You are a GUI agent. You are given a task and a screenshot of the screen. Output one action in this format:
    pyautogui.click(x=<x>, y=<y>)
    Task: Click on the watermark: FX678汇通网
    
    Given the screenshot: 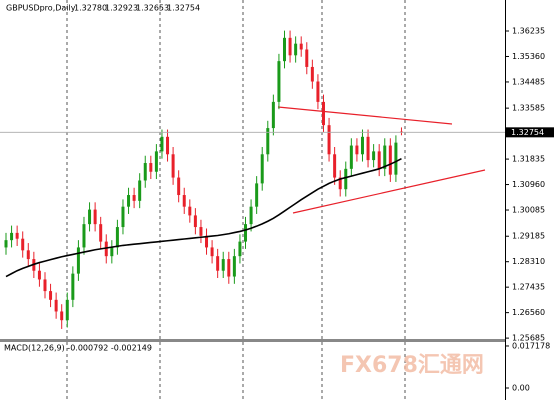 What is the action you would take?
    pyautogui.click(x=412, y=365)
    